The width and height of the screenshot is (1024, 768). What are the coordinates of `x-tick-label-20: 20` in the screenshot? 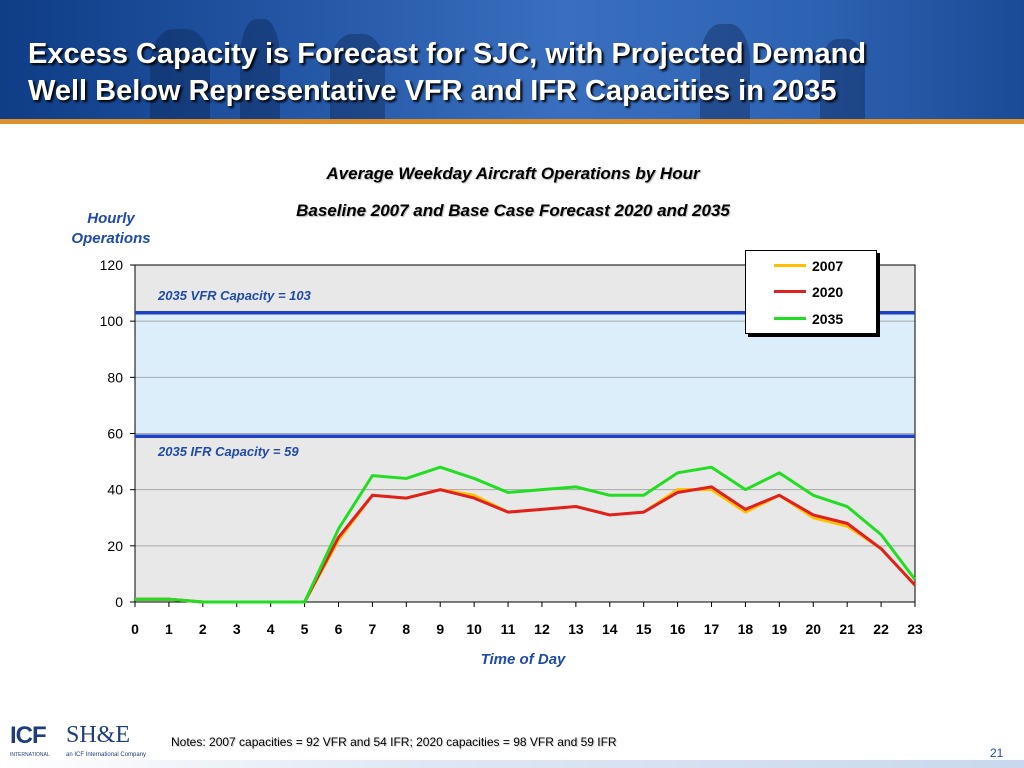 It's located at (813, 629).